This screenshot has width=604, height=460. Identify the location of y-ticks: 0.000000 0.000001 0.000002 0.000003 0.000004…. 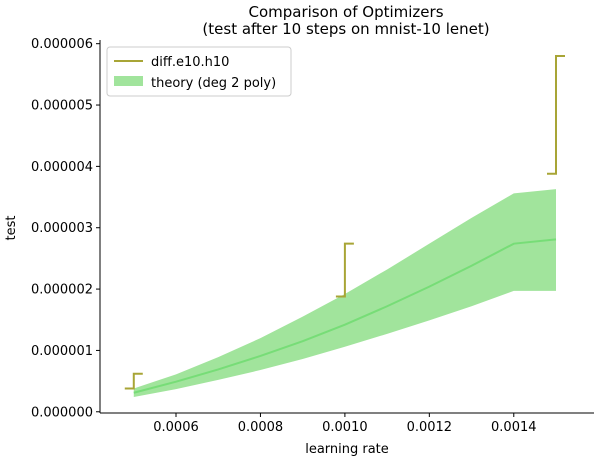
(65, 228).